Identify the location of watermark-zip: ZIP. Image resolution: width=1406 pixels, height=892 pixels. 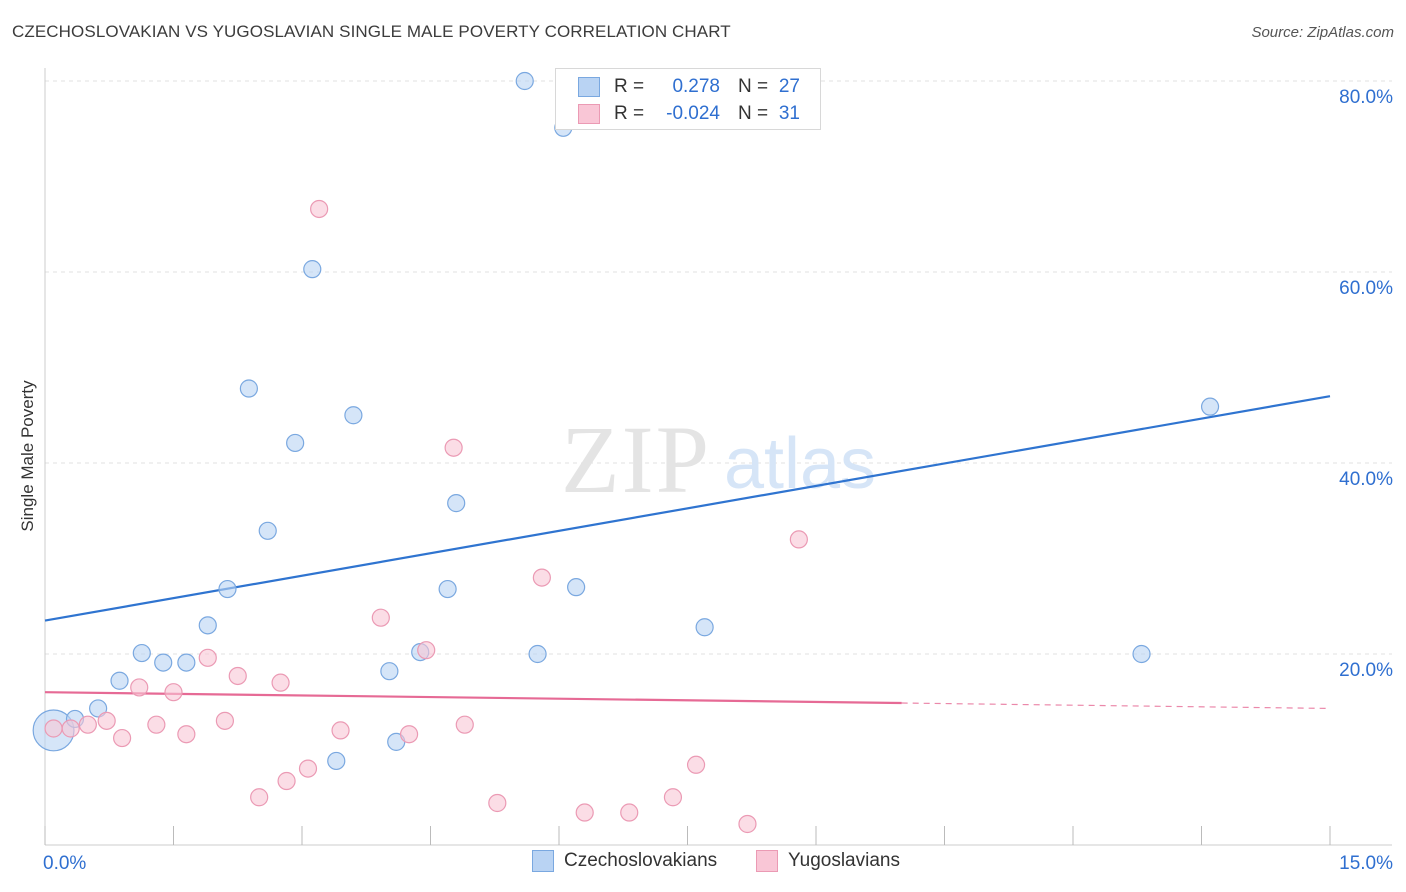
(636, 459).